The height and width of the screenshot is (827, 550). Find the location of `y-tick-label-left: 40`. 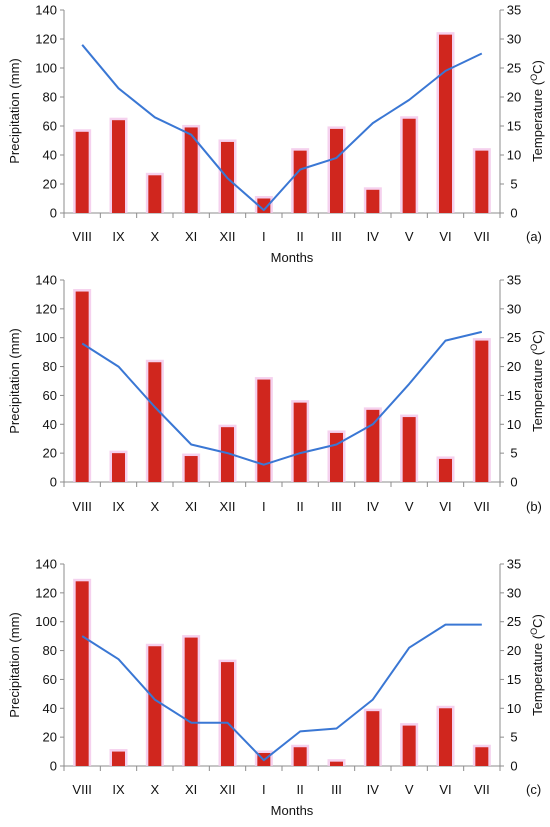

y-tick-label-left: 40 is located at coordinates (50, 424).